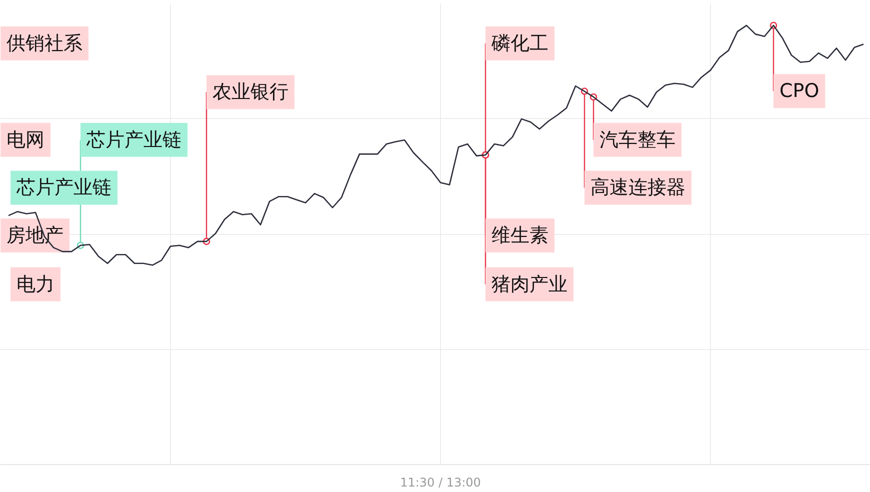 The image size is (870, 492). I want to click on text: 11:30 / 13:00, so click(440, 483).